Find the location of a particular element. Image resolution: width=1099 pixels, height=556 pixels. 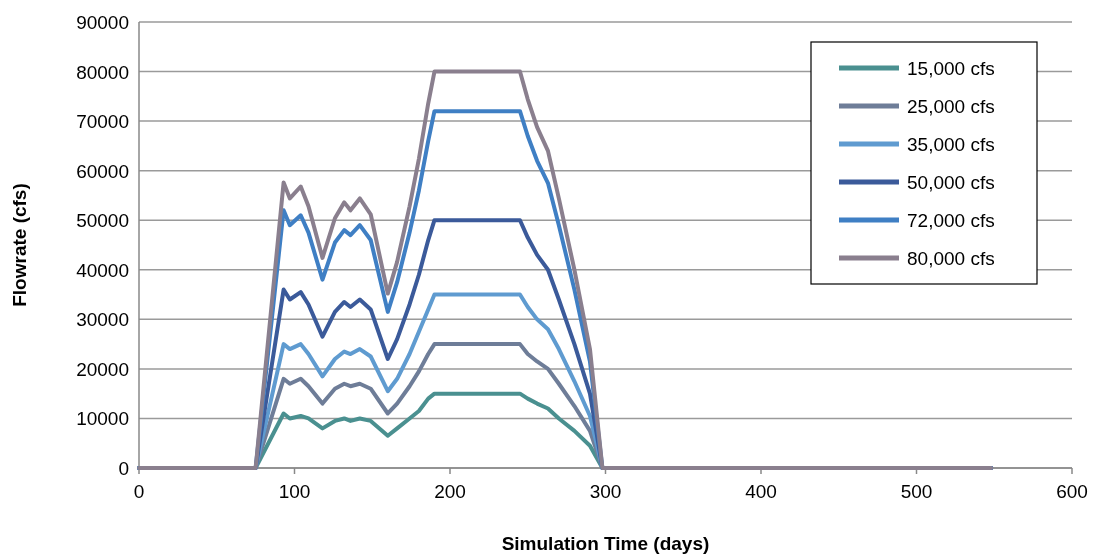

x-tick-label: 0 is located at coordinates (139, 491).